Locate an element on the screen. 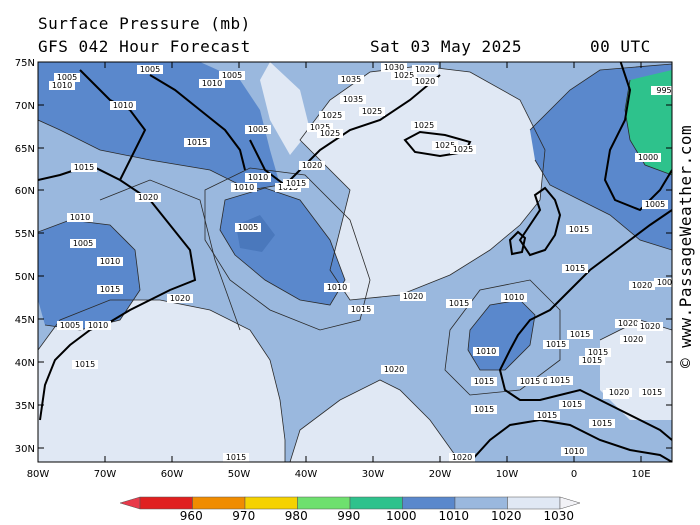  coast-baffin is located at coordinates (197, 122).